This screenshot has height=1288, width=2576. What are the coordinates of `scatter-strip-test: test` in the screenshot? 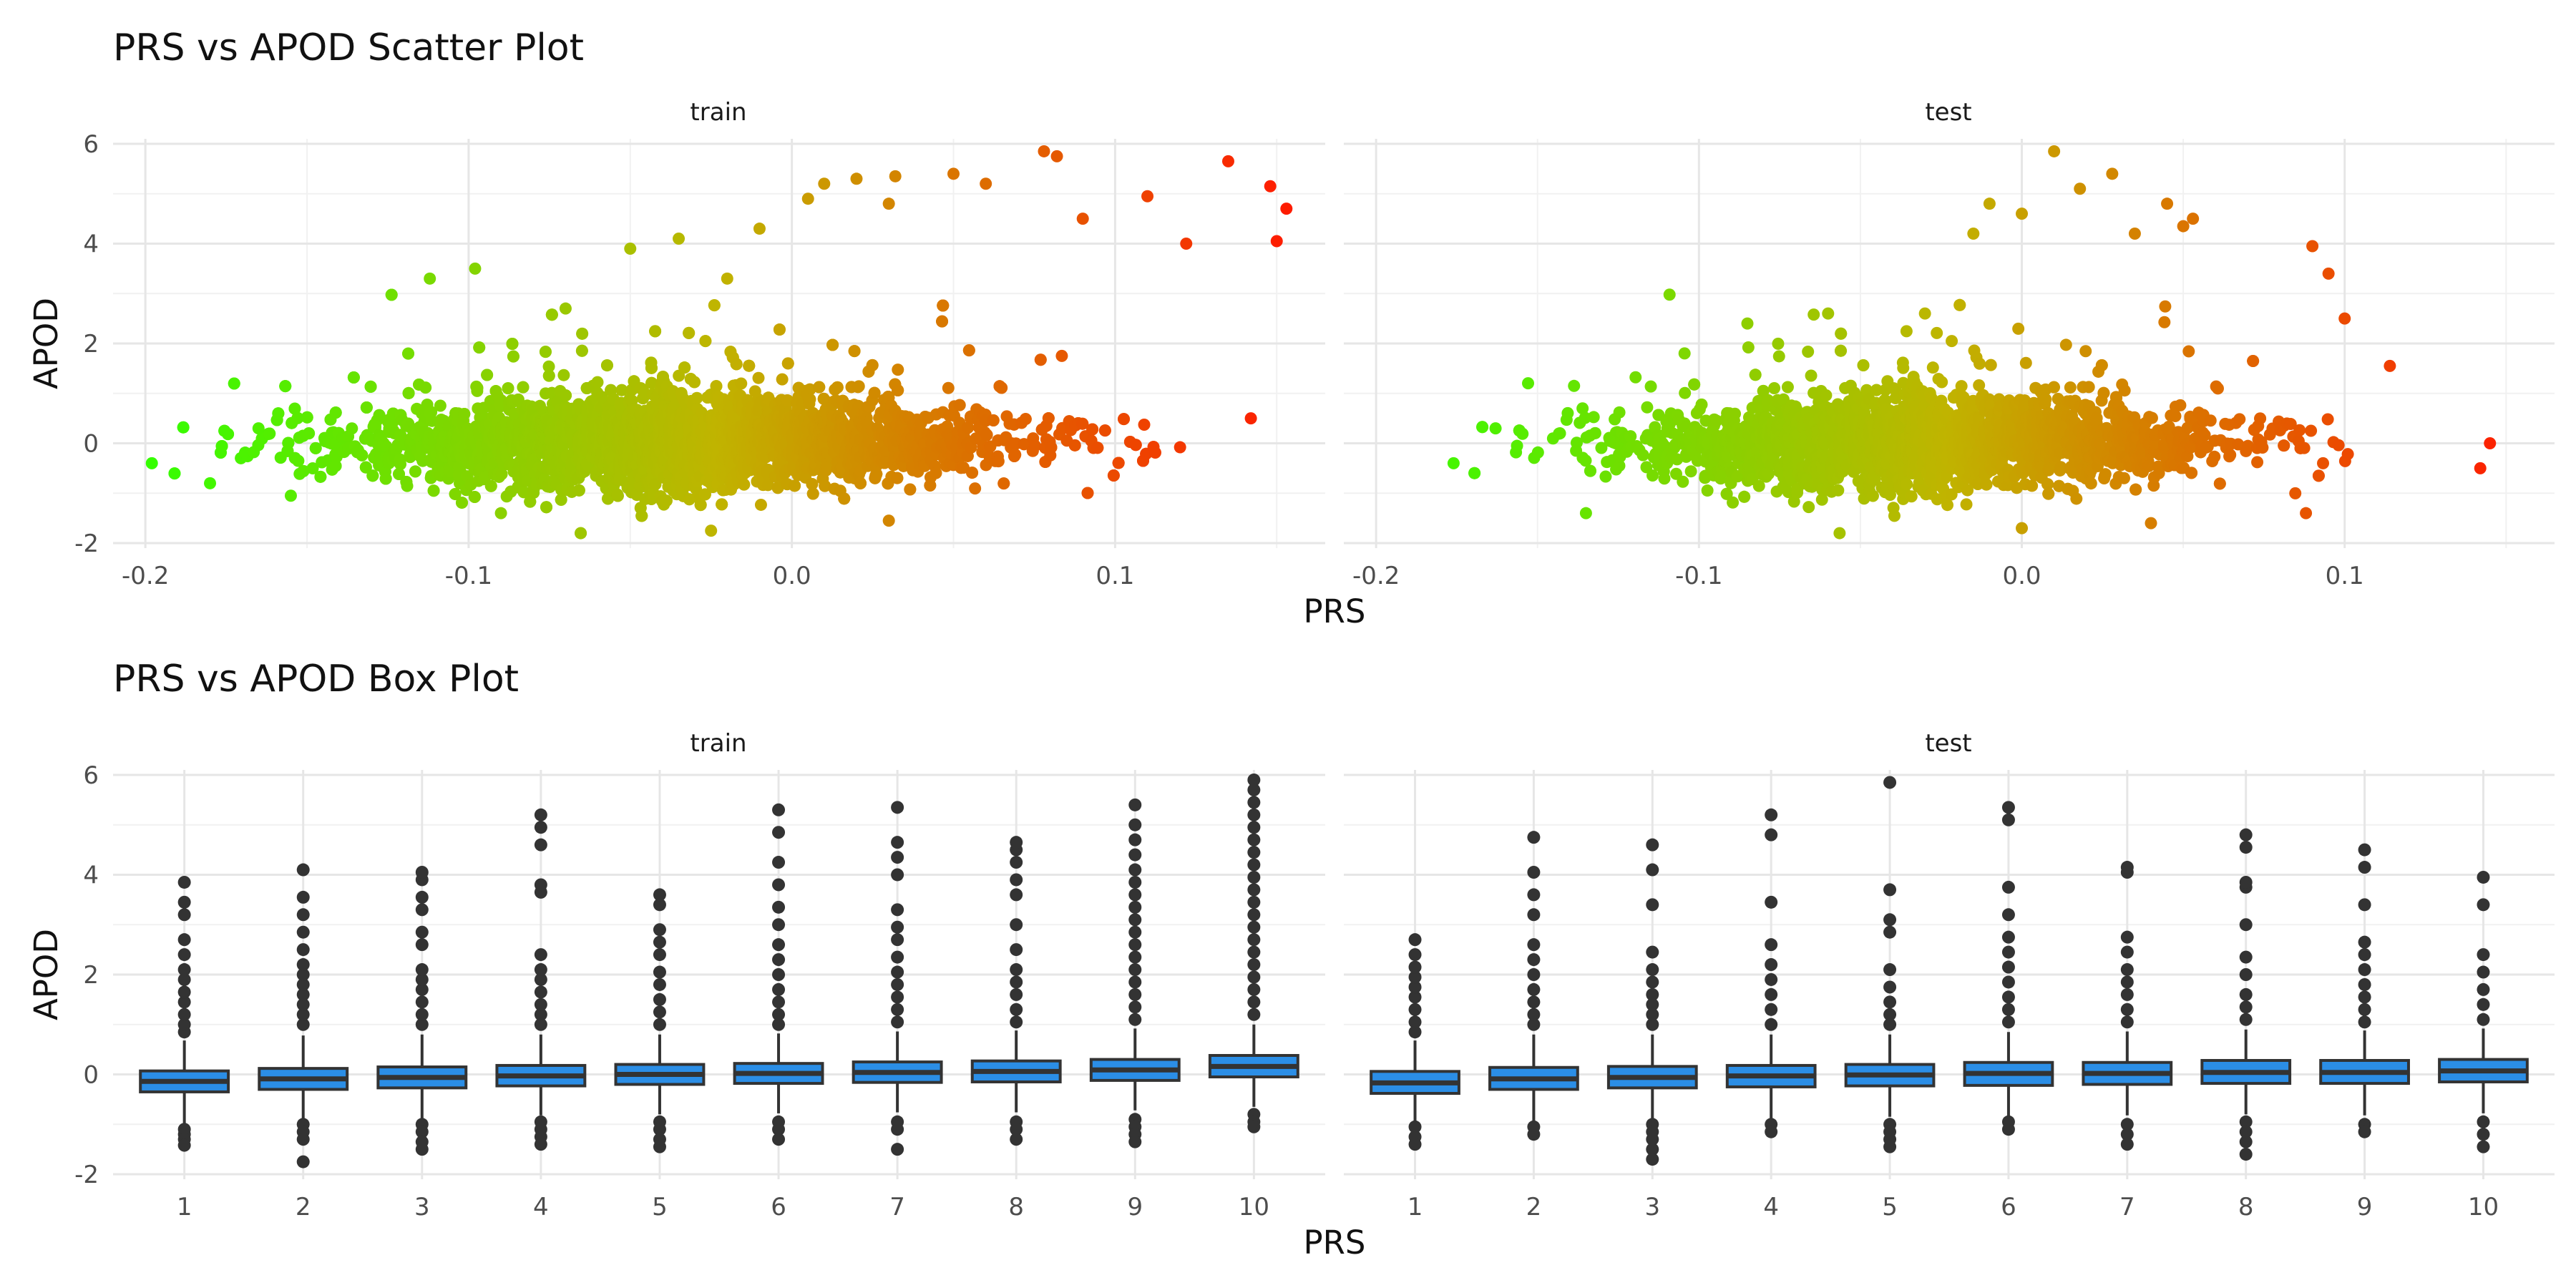 It's located at (1948, 112).